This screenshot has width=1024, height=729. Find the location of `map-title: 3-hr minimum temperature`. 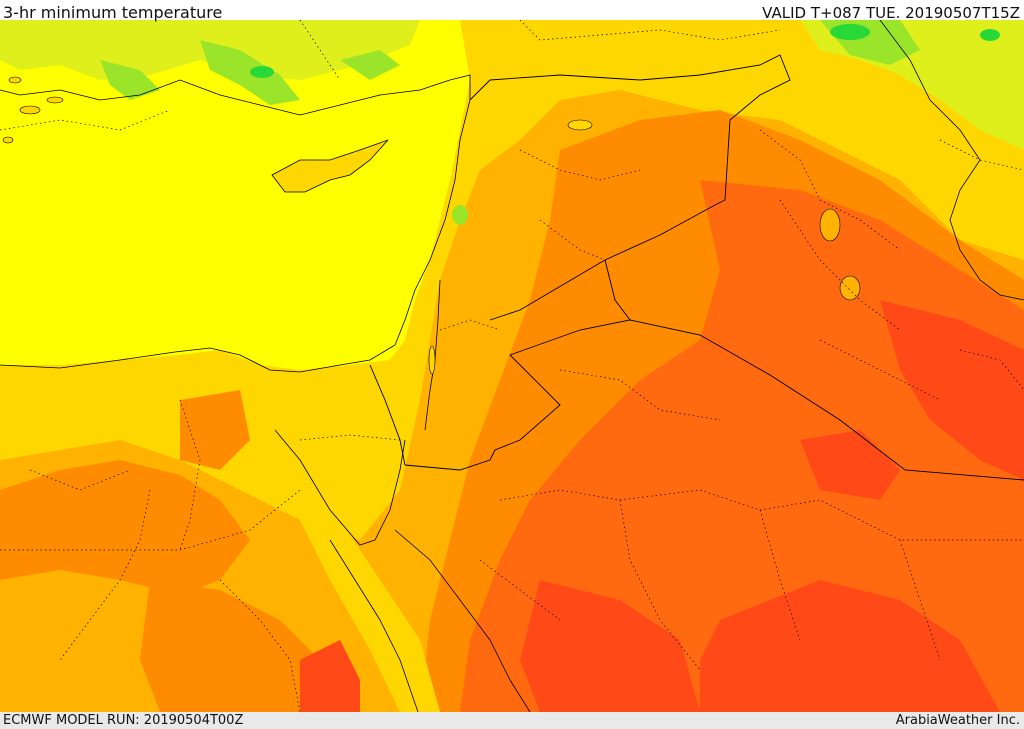

map-title: 3-hr minimum temperature is located at coordinates (113, 12).